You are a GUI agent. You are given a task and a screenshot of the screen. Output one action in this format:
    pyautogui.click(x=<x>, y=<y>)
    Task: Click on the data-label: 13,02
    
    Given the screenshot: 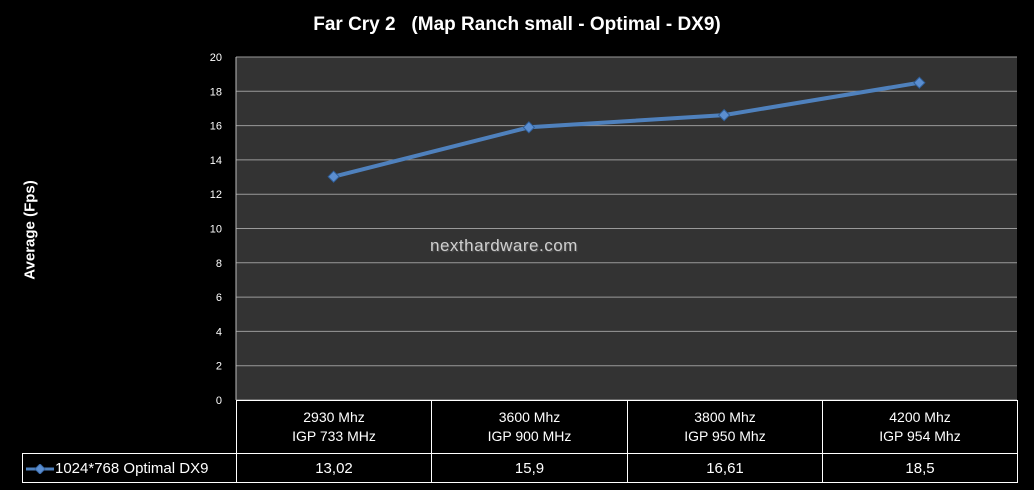 What is the action you would take?
    pyautogui.click(x=334, y=468)
    